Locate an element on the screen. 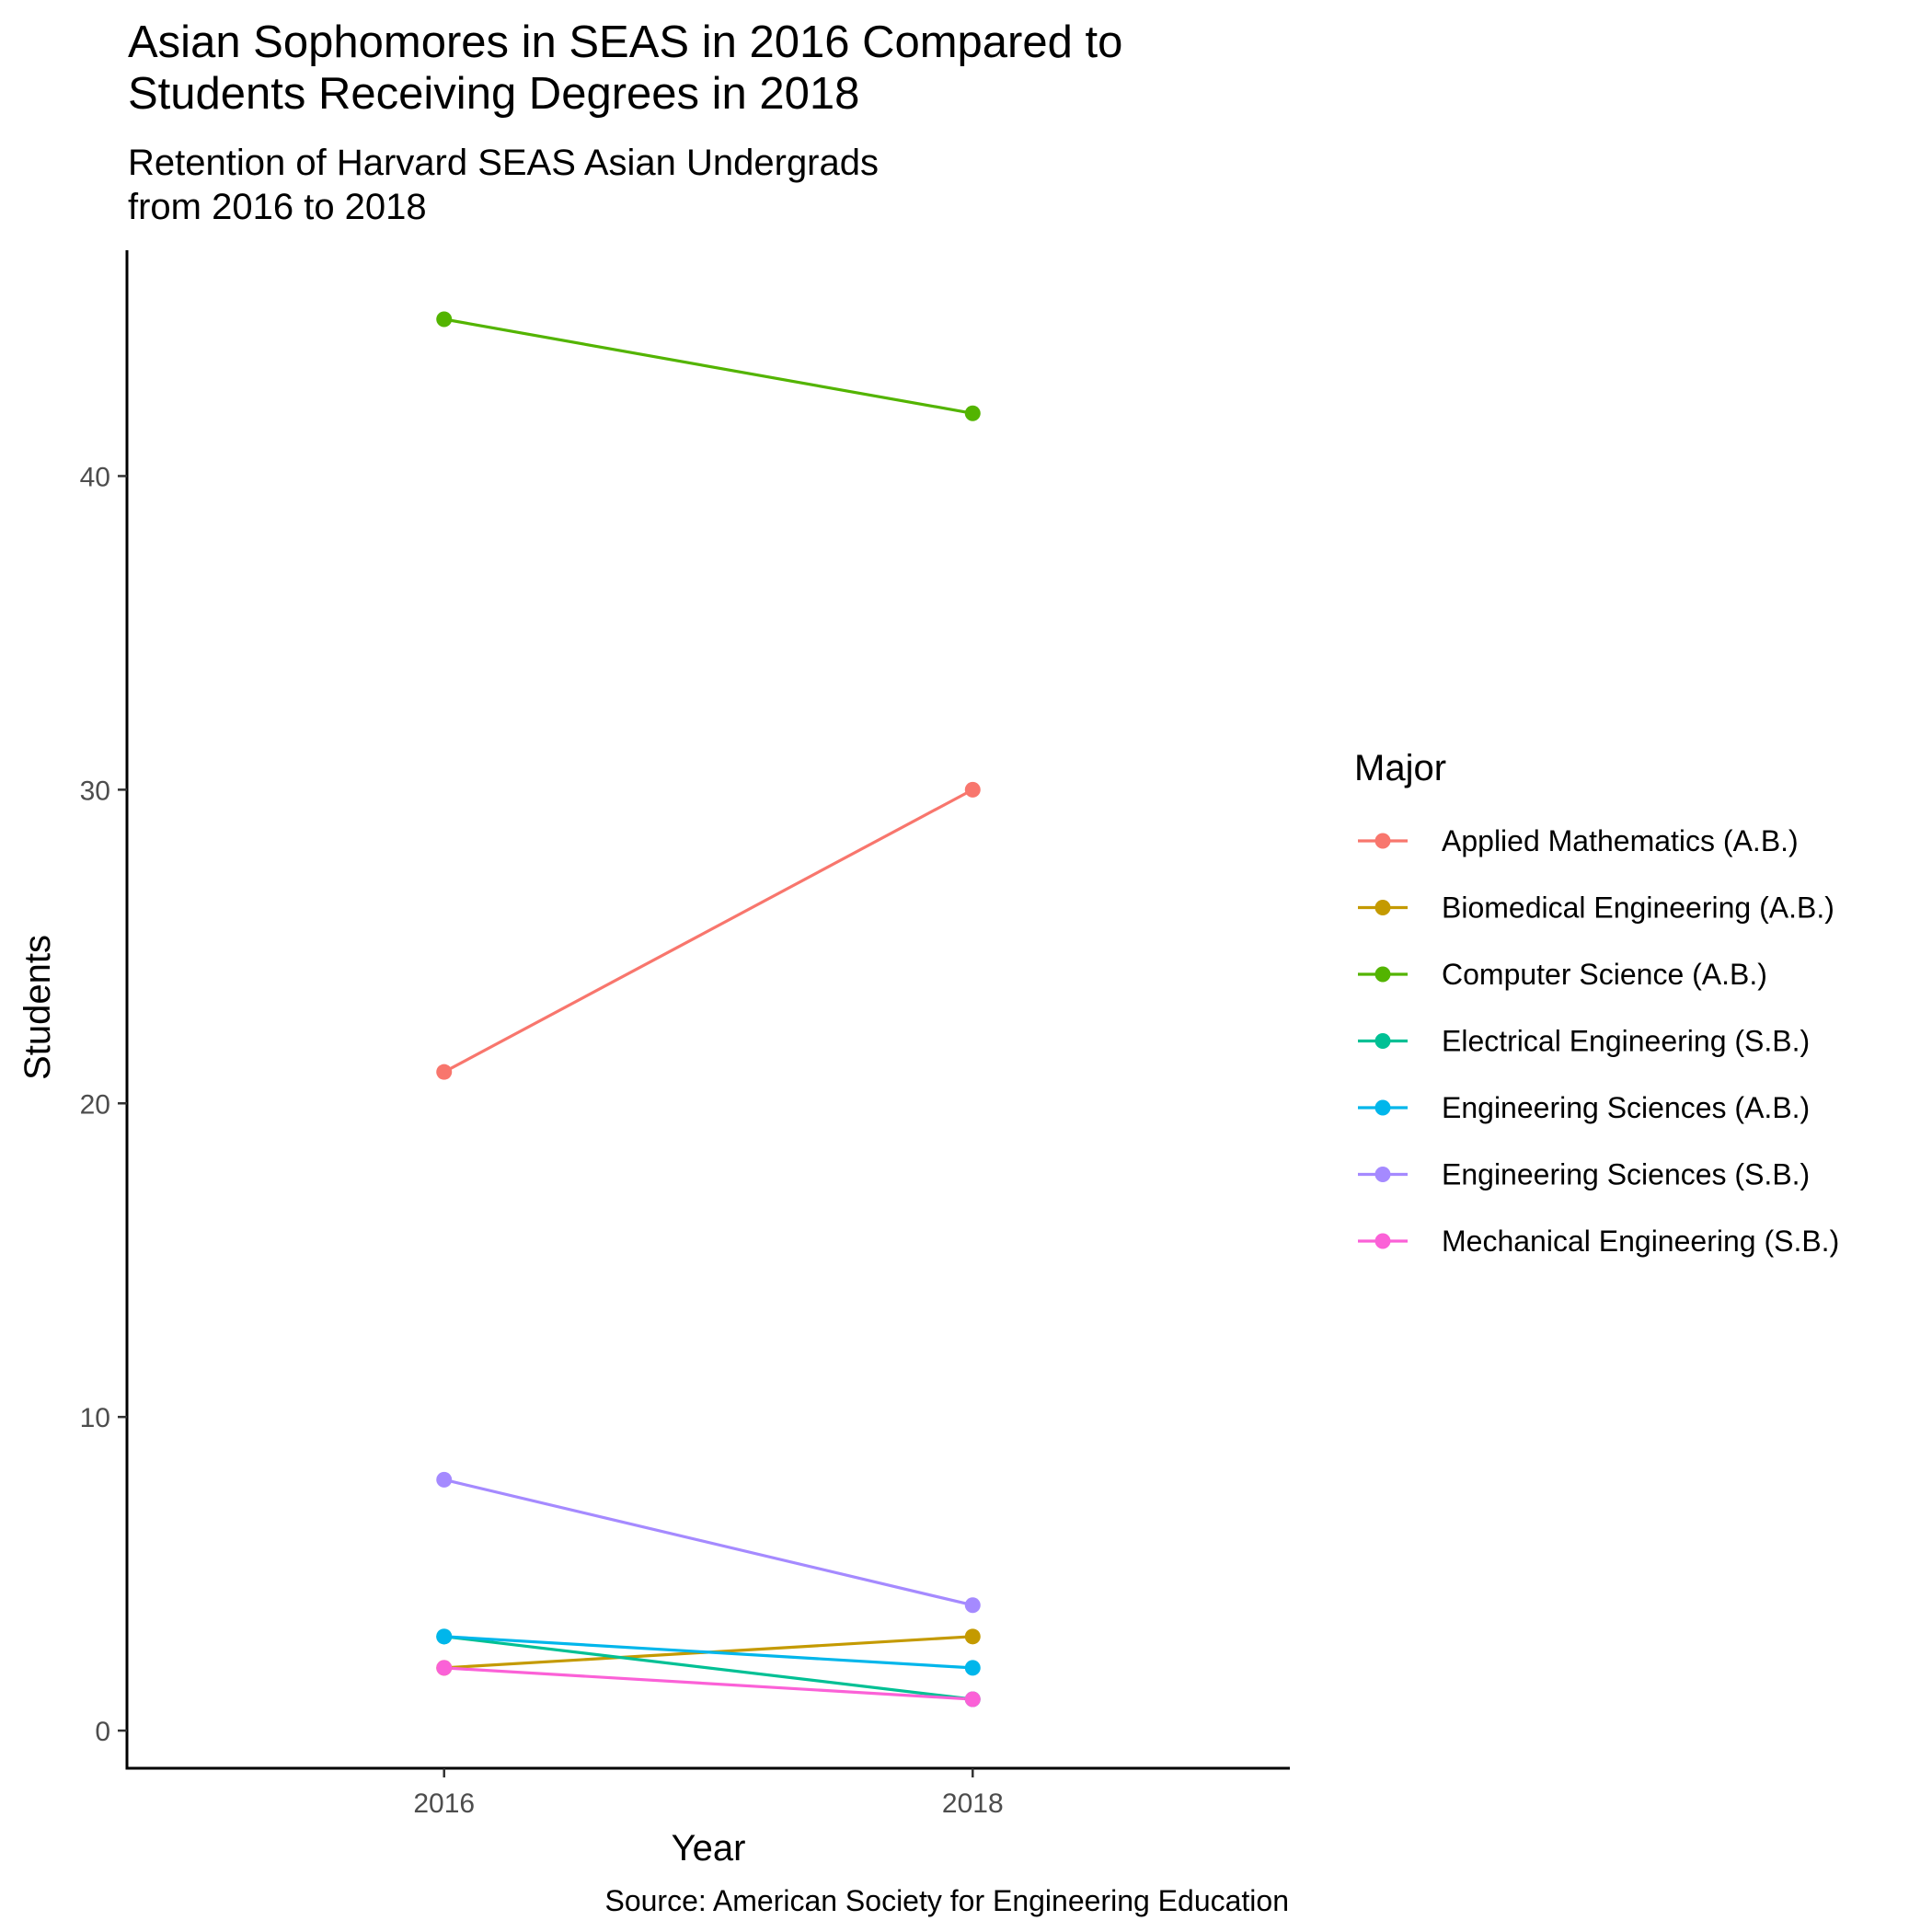  legend-label: Engineering Sciences (A.B.) is located at coordinates (1626, 1107).